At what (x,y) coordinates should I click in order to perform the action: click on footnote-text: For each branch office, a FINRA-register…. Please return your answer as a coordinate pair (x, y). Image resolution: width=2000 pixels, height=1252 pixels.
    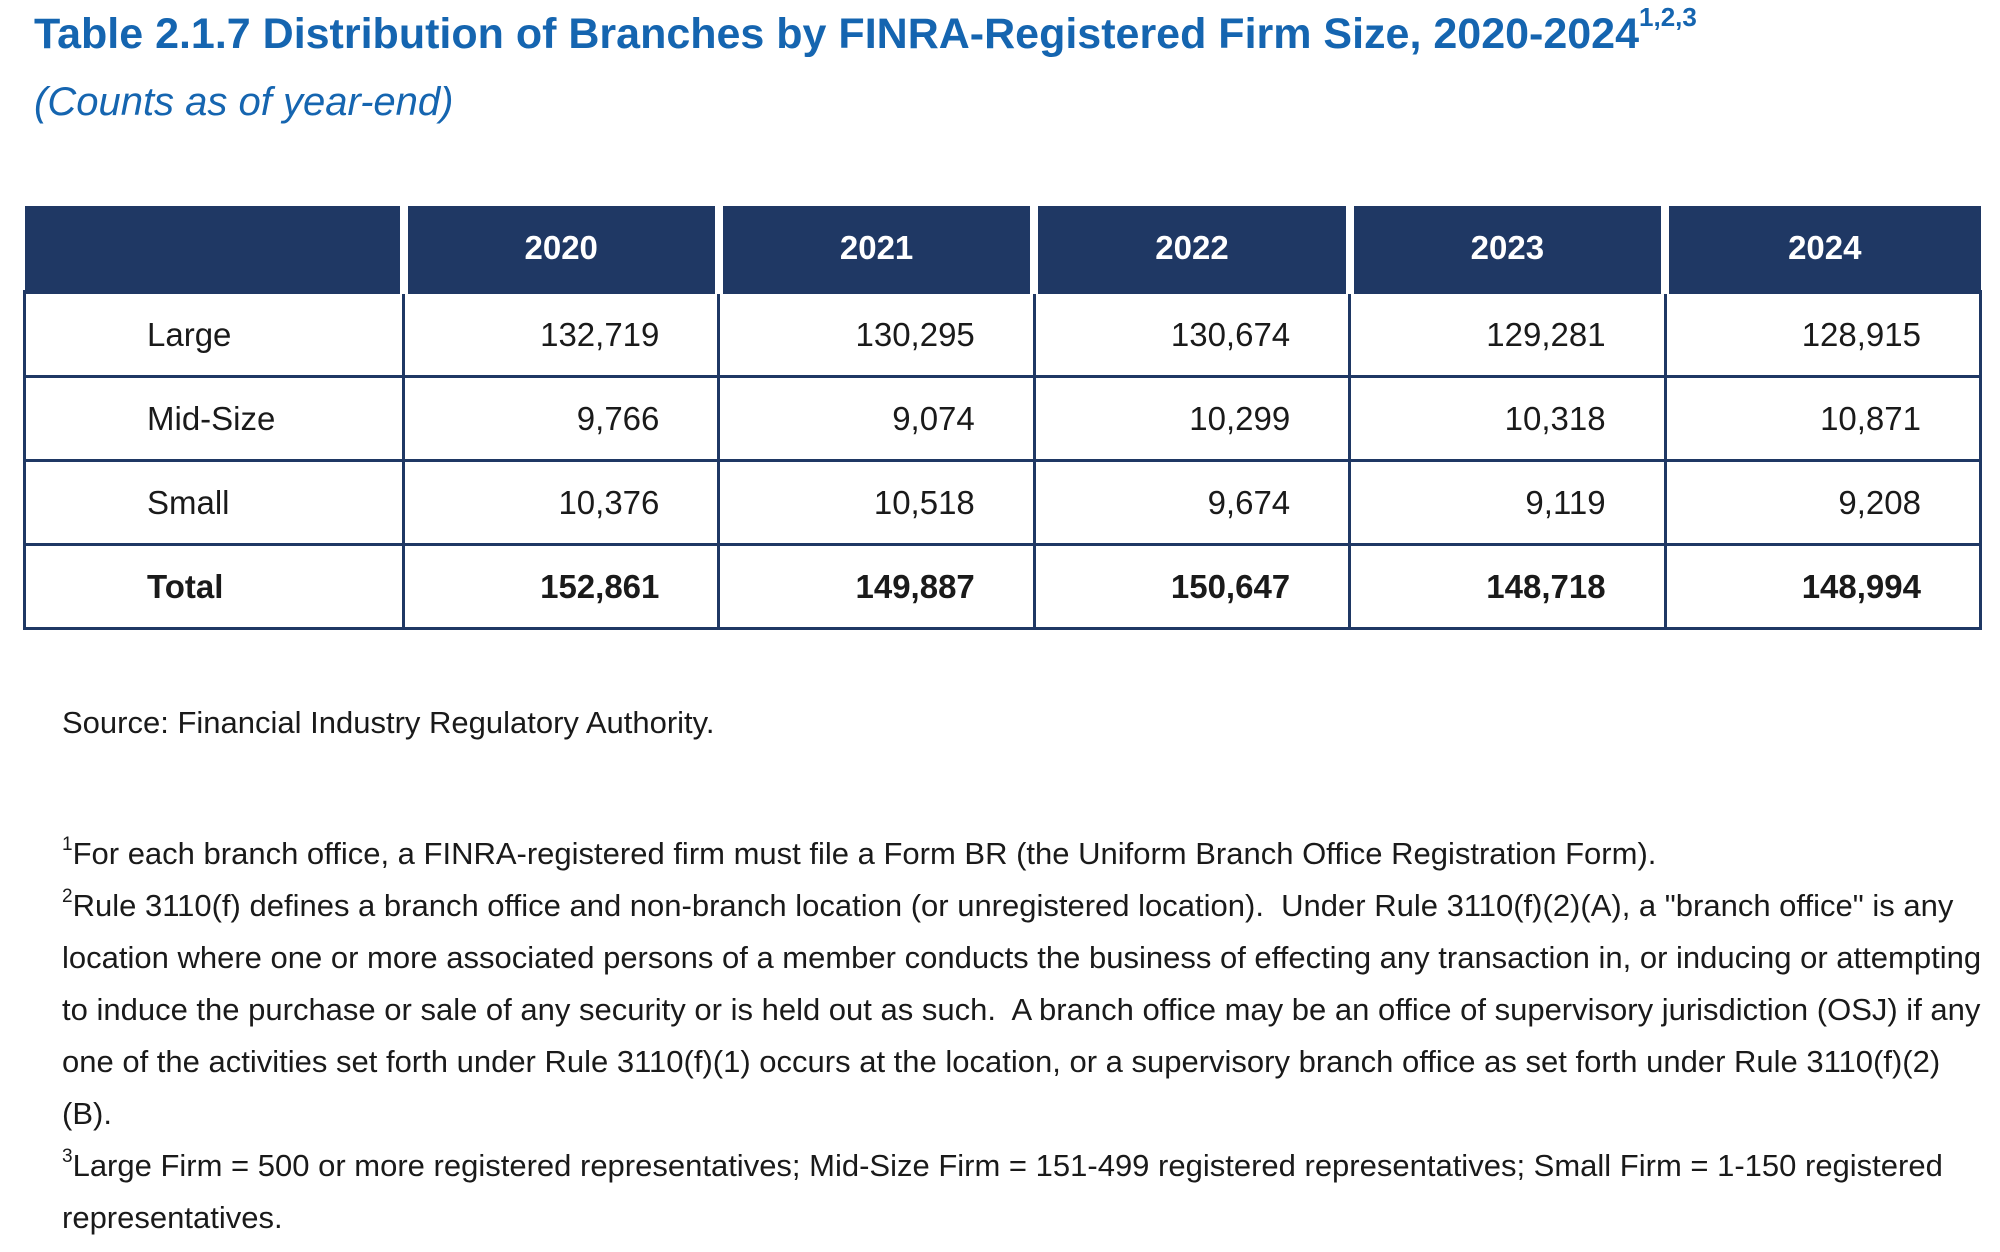
    Looking at the image, I should click on (864, 853).